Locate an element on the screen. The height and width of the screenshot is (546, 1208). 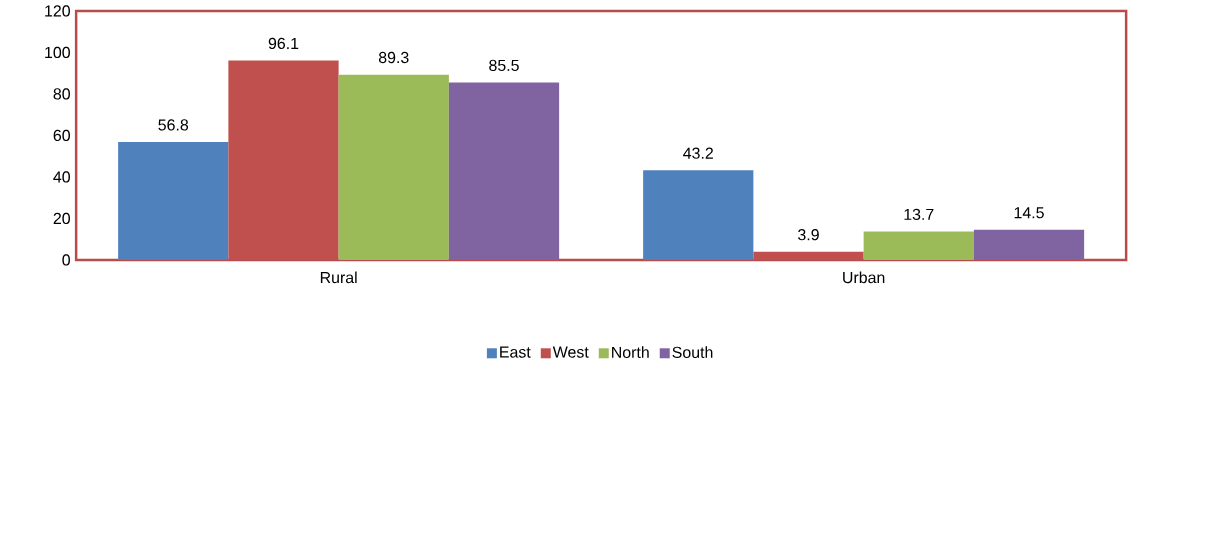
data-label: 13.7 is located at coordinates (919, 214).